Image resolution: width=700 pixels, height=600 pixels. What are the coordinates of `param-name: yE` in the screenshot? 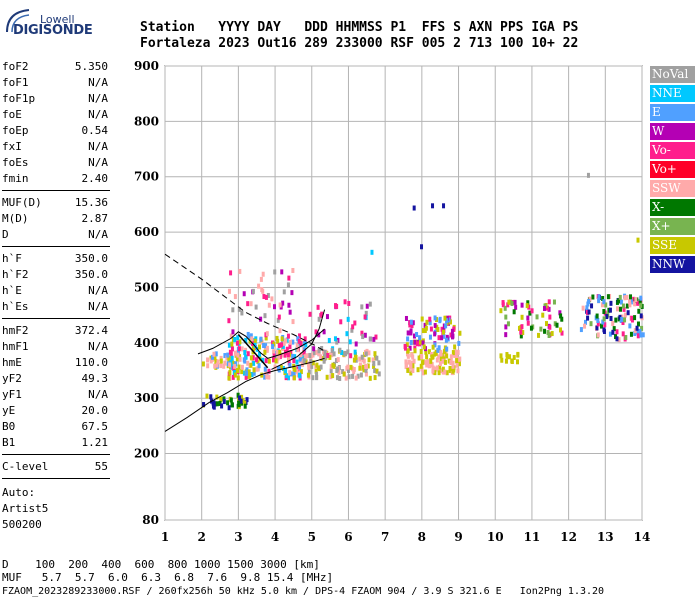 It's located at (9, 410).